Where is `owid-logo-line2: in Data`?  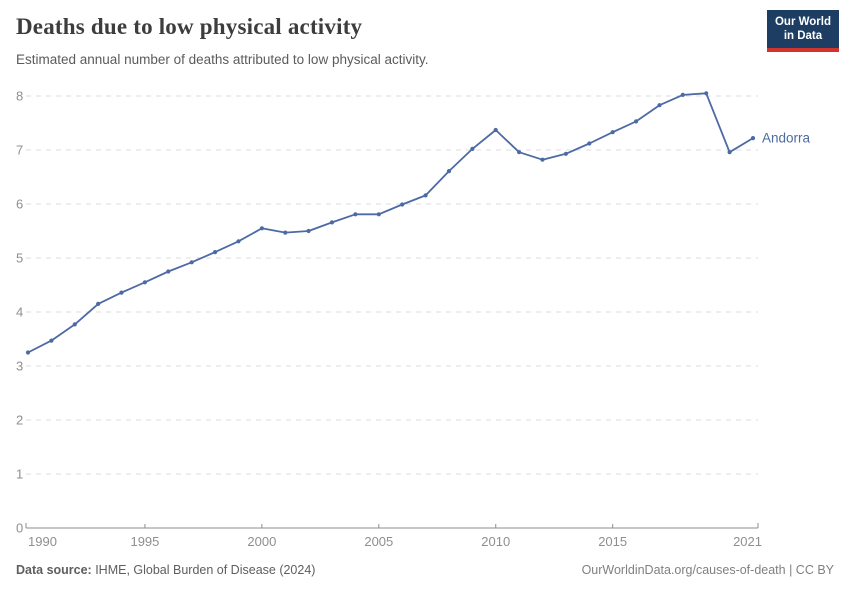
owid-logo-line2: in Data is located at coordinates (803, 36).